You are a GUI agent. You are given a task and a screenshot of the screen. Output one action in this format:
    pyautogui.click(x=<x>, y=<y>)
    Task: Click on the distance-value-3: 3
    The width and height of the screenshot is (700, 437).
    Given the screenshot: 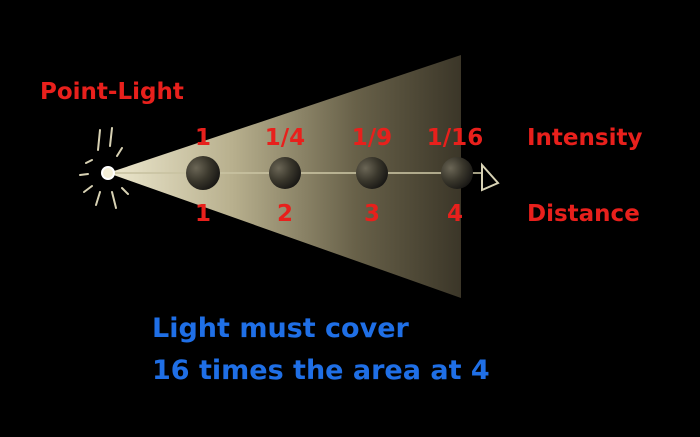 What is the action you would take?
    pyautogui.click(x=371, y=214)
    